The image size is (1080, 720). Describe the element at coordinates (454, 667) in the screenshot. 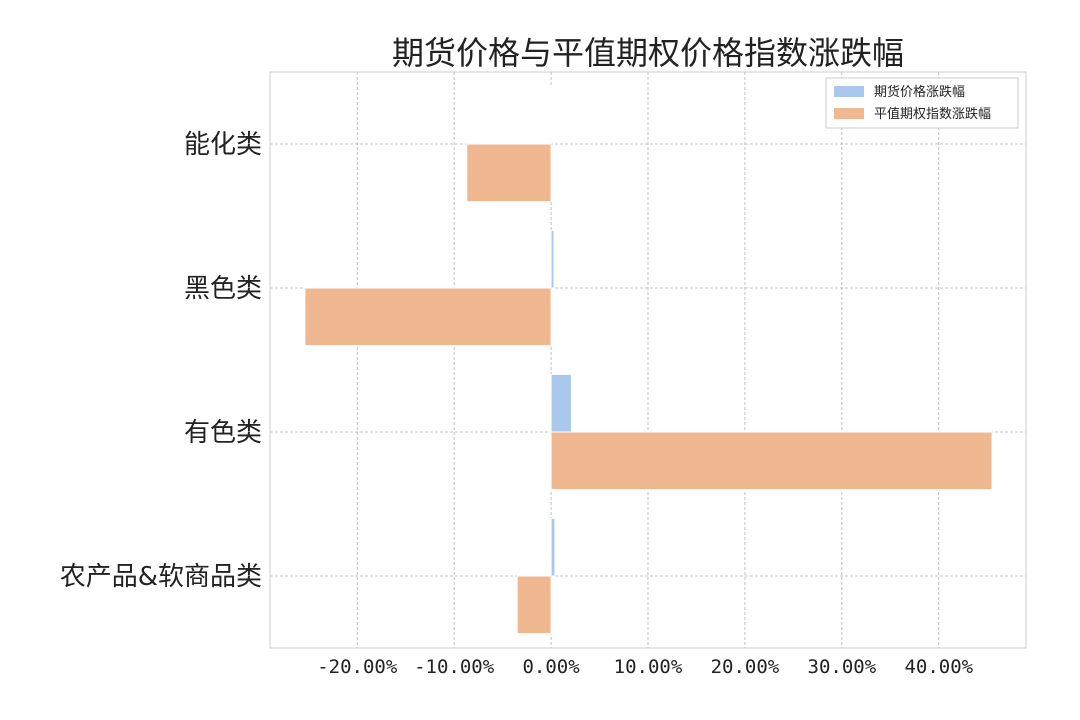

I see `x-tick-label: -10.00%` at that location.